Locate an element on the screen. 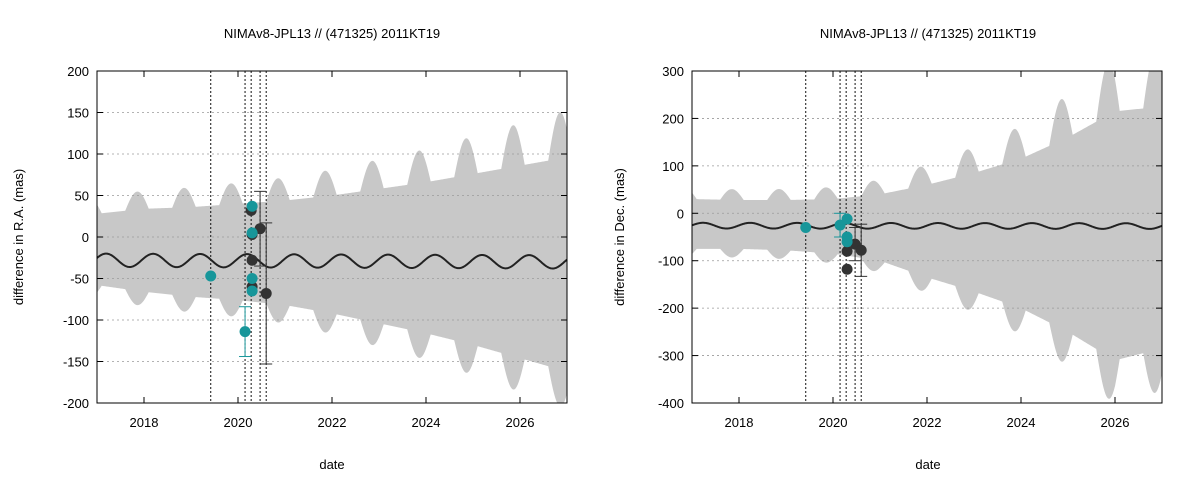  dec-x-tick-label-1: 2020 is located at coordinates (833, 422).